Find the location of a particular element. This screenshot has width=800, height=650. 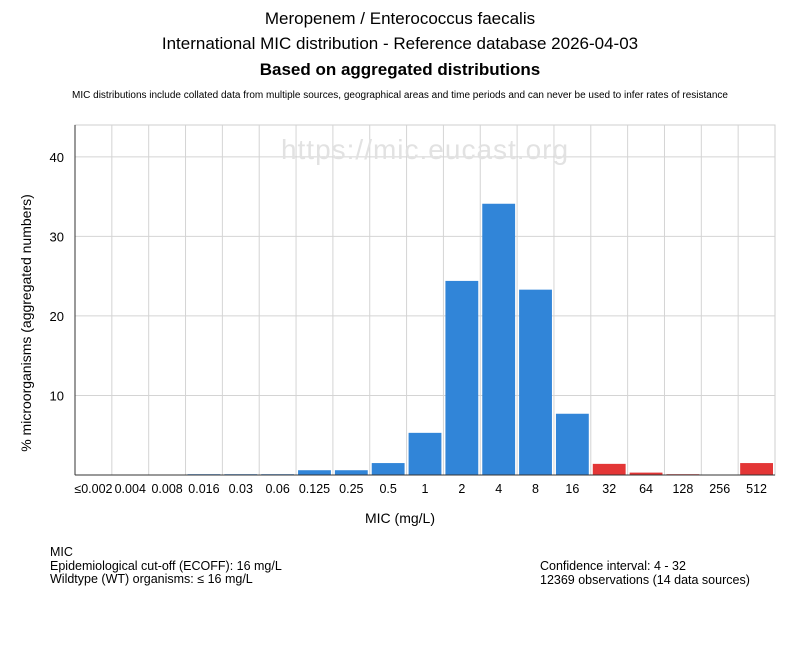

x-tick-label: 1 is located at coordinates (425, 489).